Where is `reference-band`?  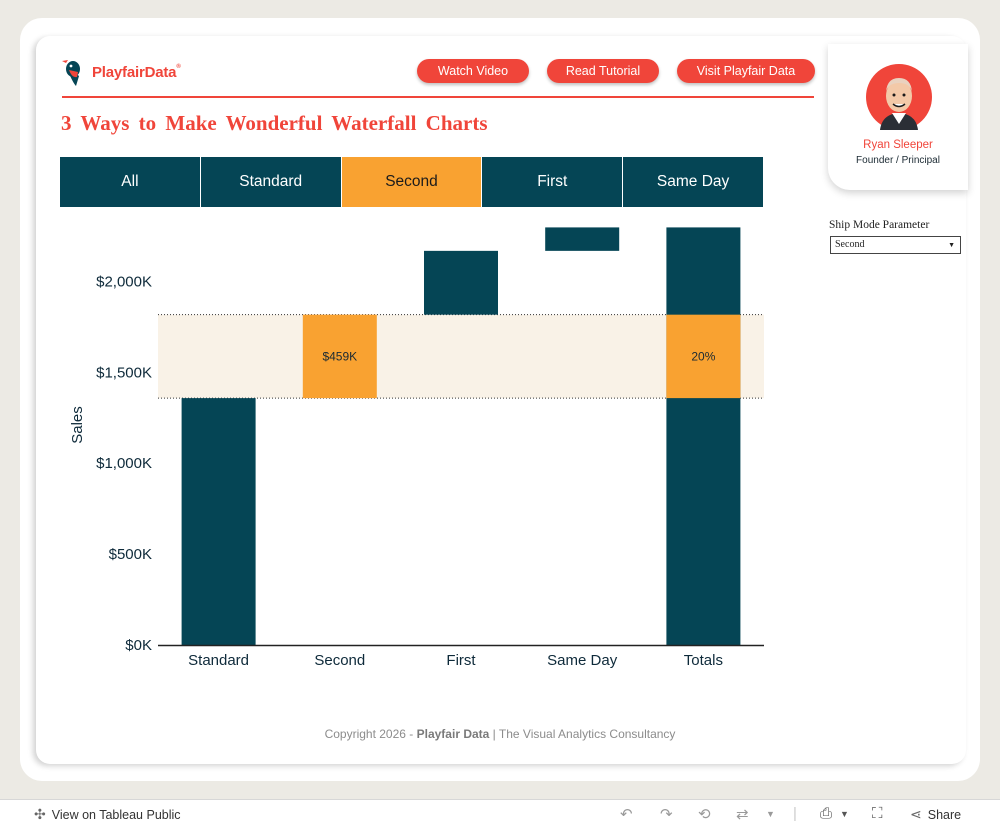
reference-band is located at coordinates (461, 356).